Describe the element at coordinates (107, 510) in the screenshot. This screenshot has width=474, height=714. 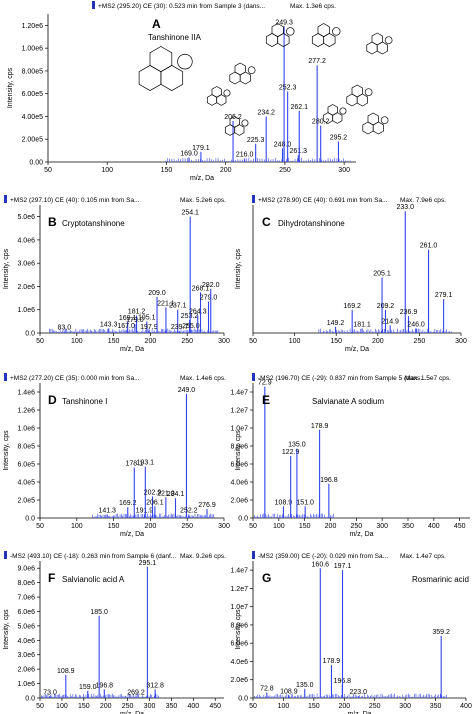
I see `peak-label: 141.3` at that location.